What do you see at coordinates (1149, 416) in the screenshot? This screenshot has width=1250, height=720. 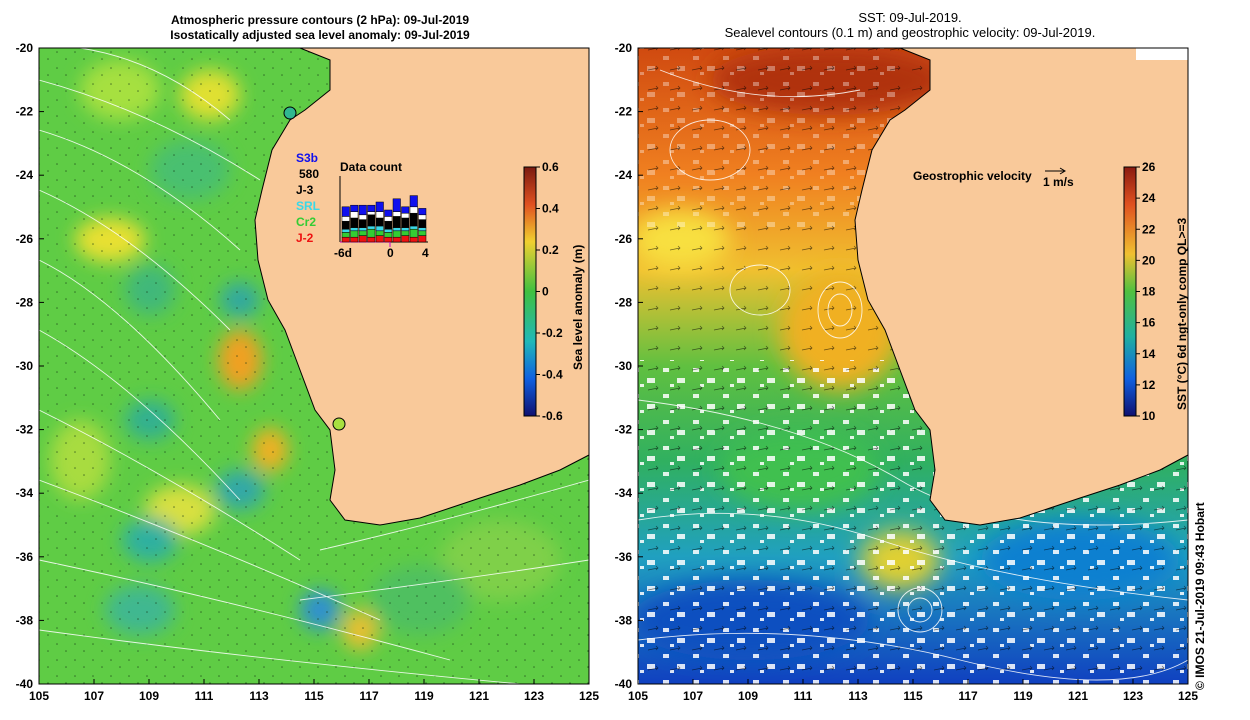 I see `colorbar-tick-label: 10` at bounding box center [1149, 416].